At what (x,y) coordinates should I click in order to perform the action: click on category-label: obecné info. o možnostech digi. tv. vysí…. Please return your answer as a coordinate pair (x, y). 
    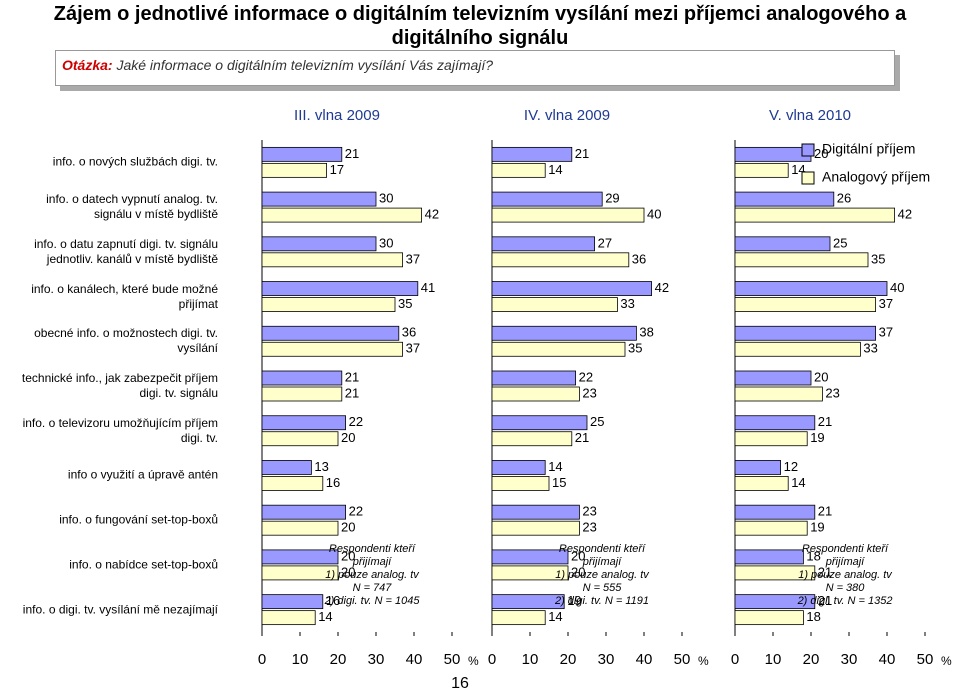
    Looking at the image, I should click on (126, 341).